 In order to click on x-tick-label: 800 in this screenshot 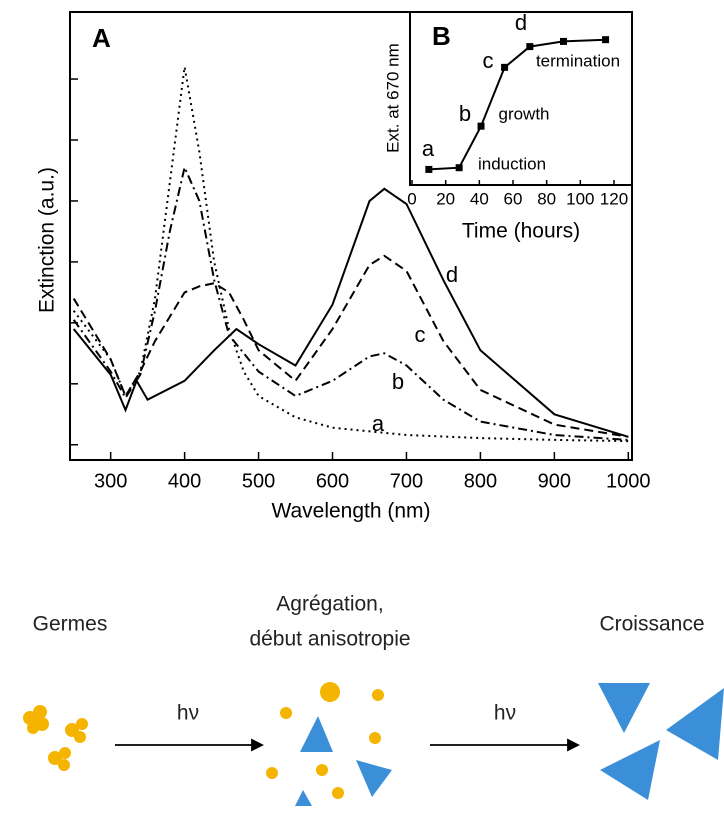, I will do `click(480, 481)`.